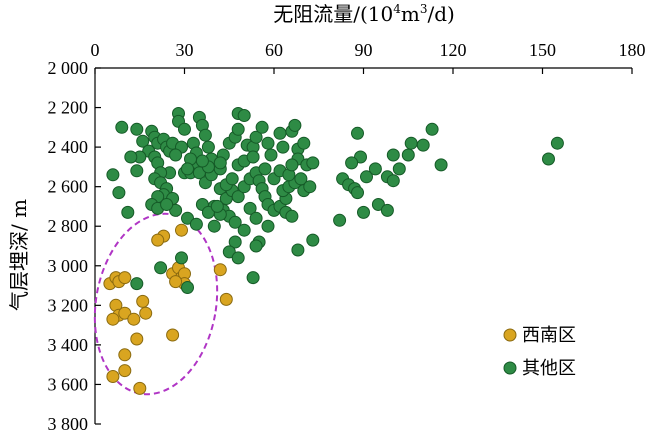  What do you see at coordinates (68, 147) in the screenshot?
I see `y-tick-label: 2 400` at bounding box center [68, 147].